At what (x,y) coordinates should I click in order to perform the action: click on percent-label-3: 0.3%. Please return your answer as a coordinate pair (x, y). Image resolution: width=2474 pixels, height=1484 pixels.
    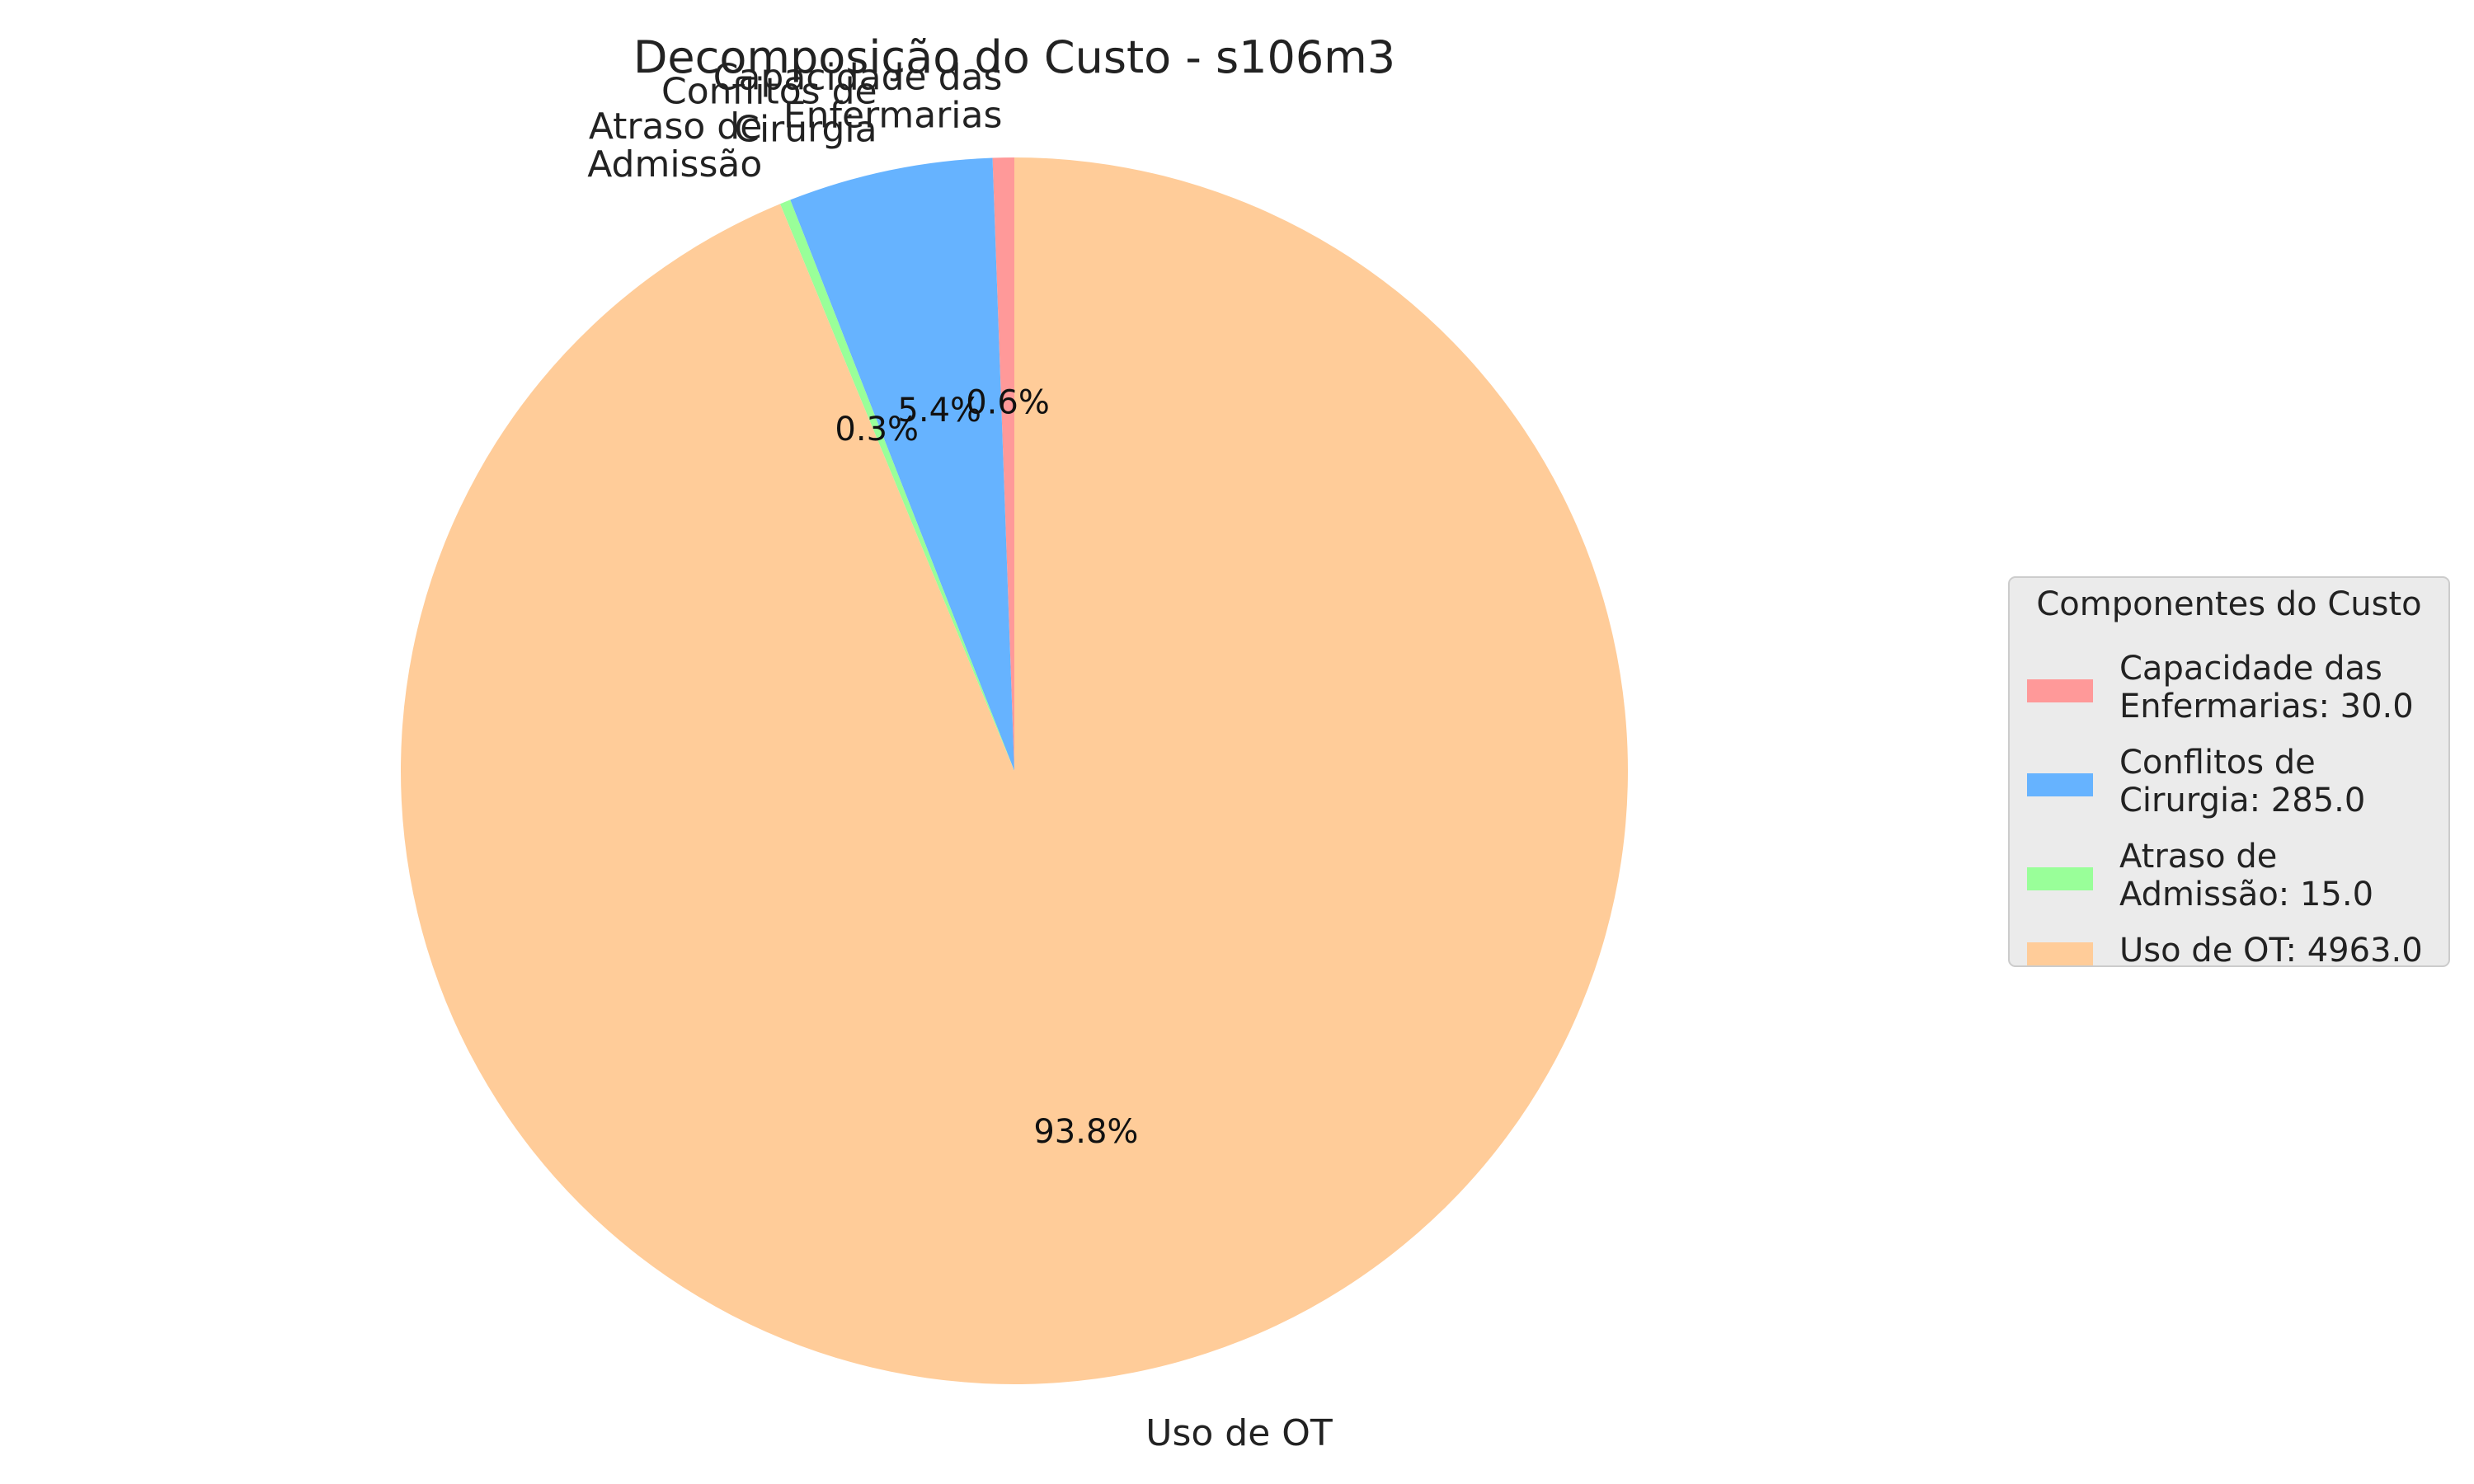
    Looking at the image, I should click on (877, 429).